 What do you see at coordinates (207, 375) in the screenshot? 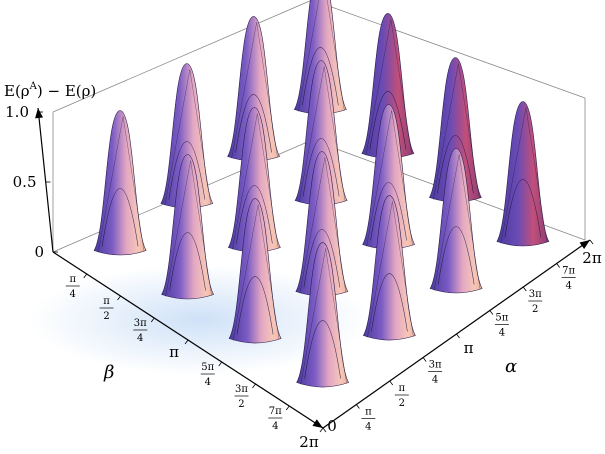
I see `beta-tick-label: 5π4` at bounding box center [207, 375].